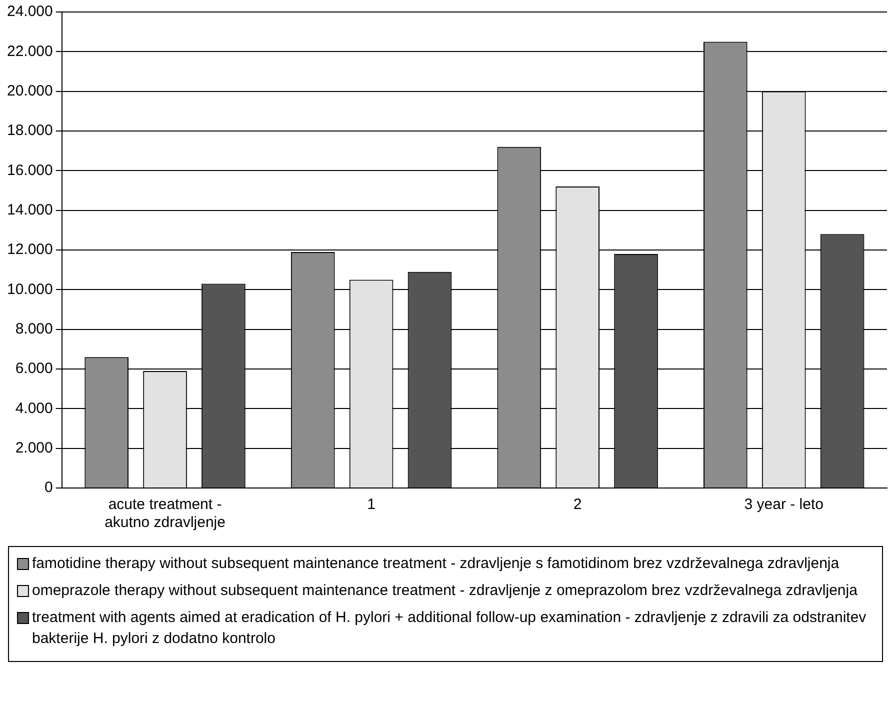 This screenshot has width=891, height=727. Describe the element at coordinates (29, 209) in the screenshot. I see `y-tick-label: 14.000` at that location.